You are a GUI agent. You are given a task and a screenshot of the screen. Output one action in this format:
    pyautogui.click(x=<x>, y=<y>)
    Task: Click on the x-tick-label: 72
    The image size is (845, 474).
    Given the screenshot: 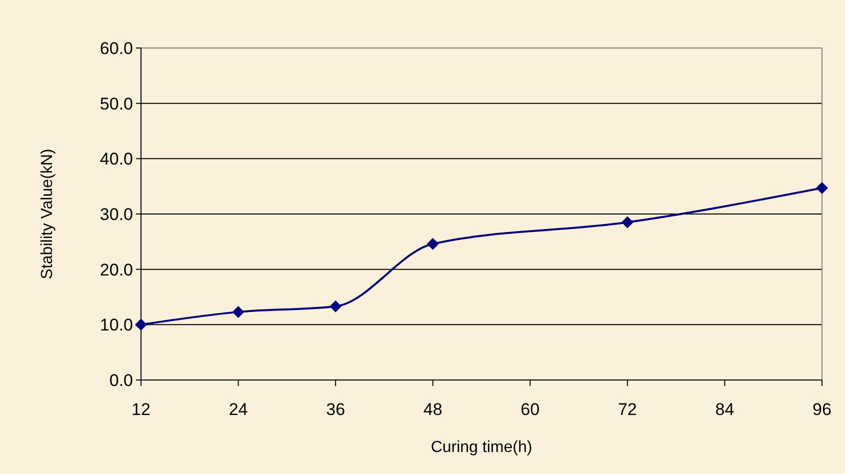 What is the action you would take?
    pyautogui.click(x=627, y=409)
    